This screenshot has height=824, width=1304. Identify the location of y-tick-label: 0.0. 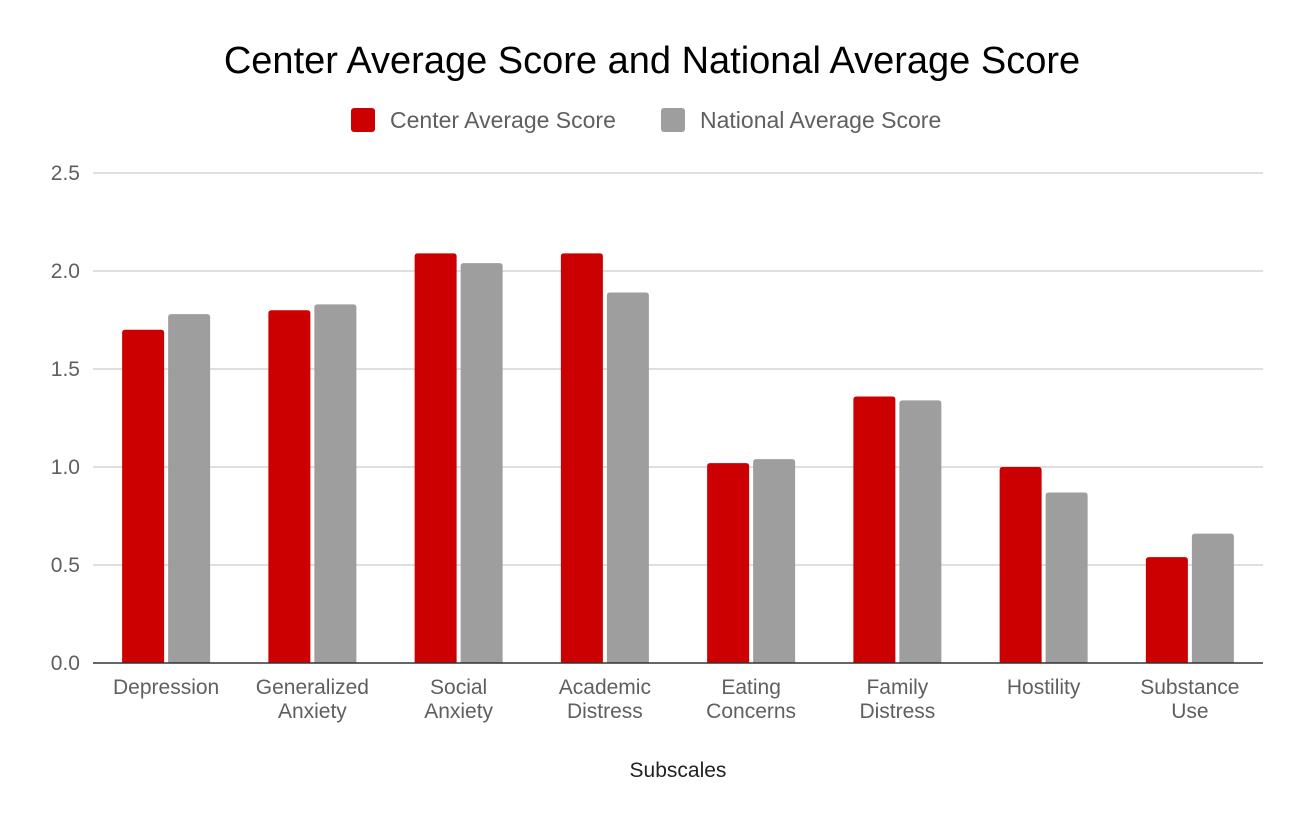
(65, 663).